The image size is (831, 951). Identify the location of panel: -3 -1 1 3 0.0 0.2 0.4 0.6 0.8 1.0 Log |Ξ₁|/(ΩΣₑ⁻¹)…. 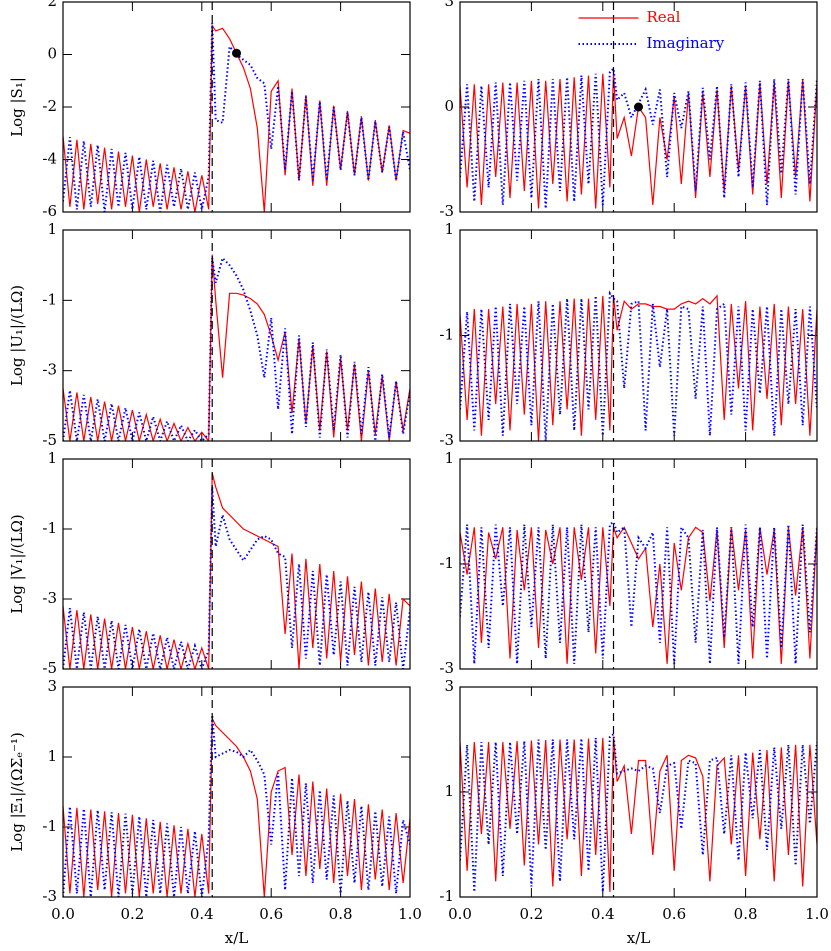
(215, 812).